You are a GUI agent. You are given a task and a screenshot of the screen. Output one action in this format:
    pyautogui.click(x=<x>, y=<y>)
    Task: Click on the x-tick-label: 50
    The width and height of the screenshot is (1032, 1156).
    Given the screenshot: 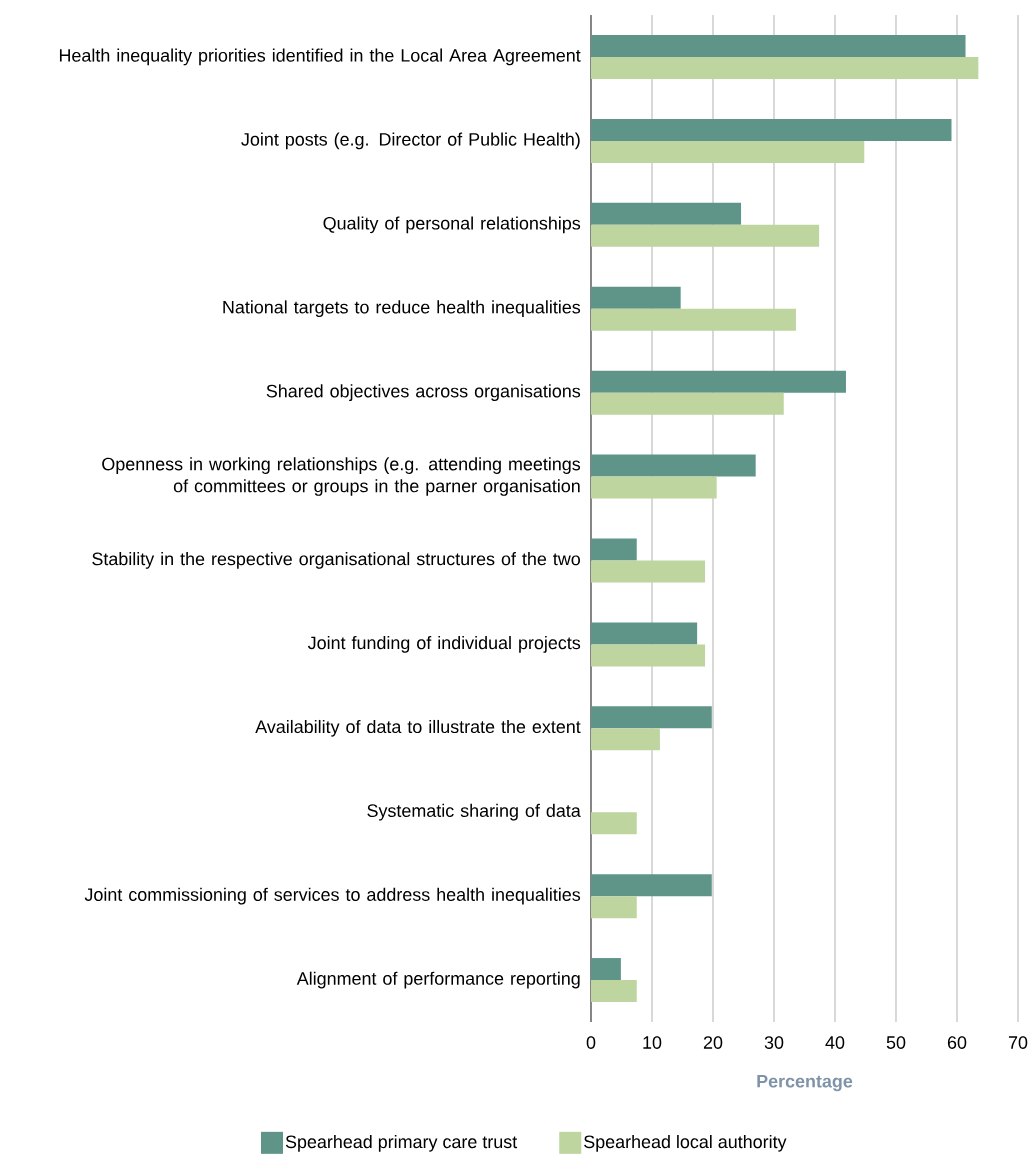 What is the action you would take?
    pyautogui.click(x=896, y=1042)
    